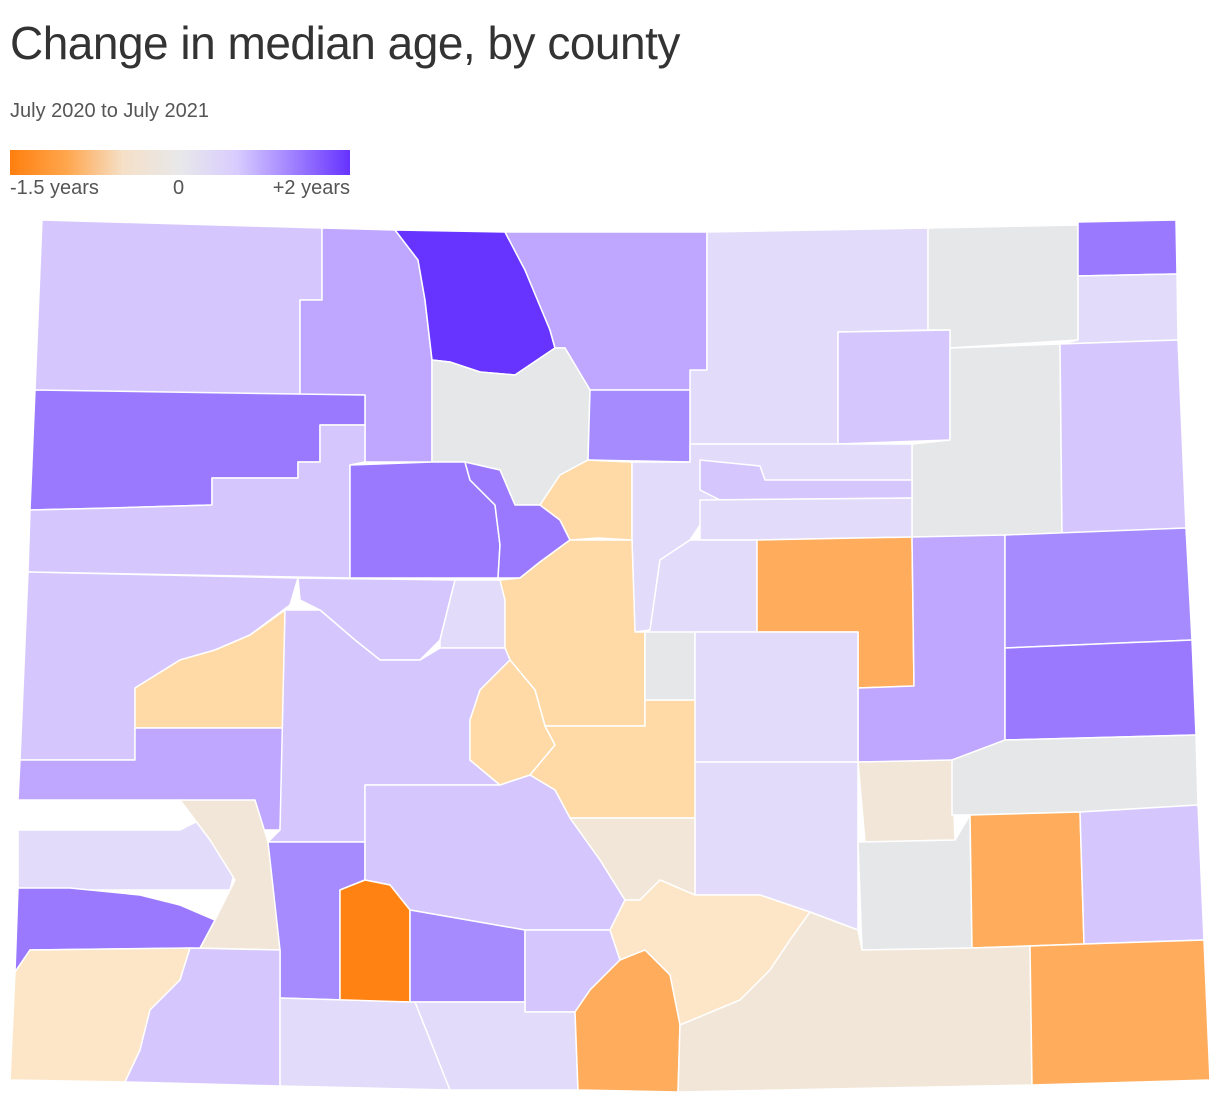 Image resolution: width=1220 pixels, height=1102 pixels. What do you see at coordinates (806, 480) in the screenshot?
I see `county-adams-east` at bounding box center [806, 480].